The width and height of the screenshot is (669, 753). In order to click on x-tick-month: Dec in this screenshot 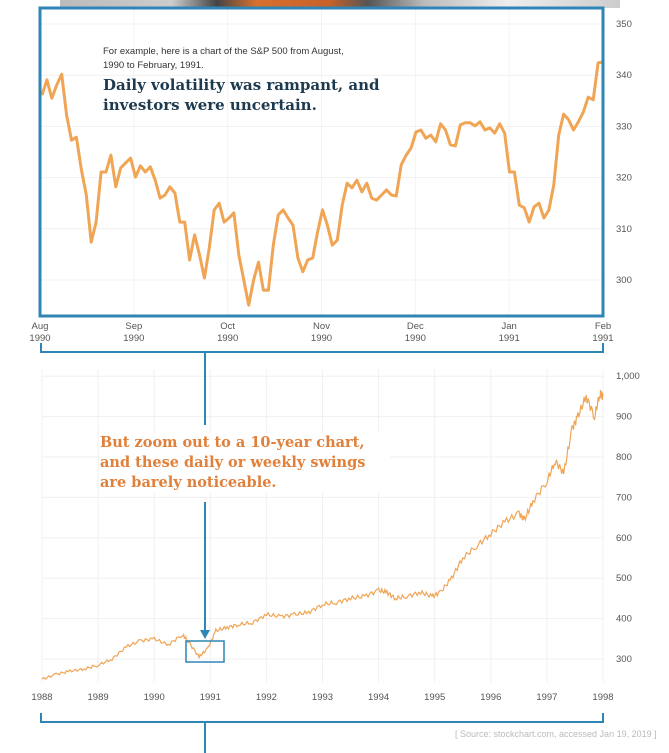, I will do `click(415, 326)`.